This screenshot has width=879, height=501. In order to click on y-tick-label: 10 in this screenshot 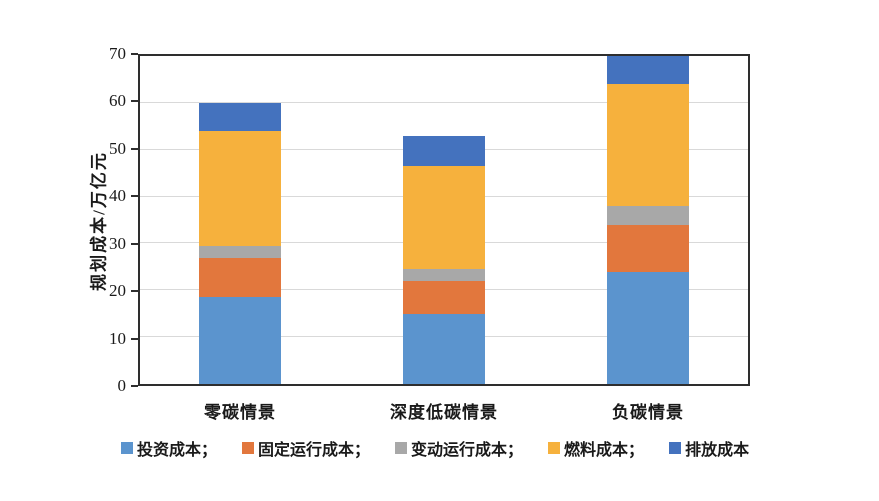, I will do `click(117, 338)`.